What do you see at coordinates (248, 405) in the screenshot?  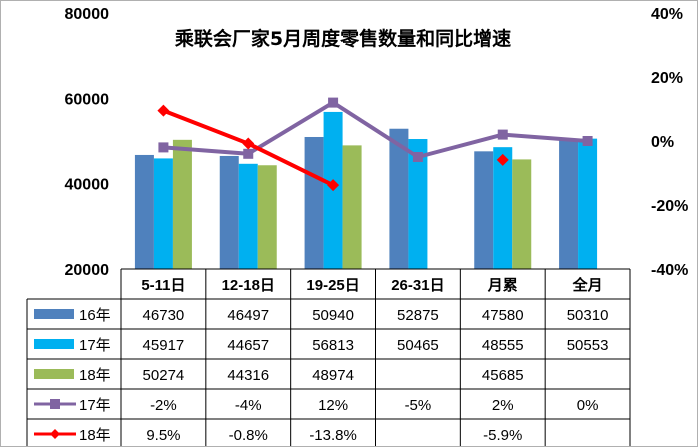 I see `table-cell: -4%` at bounding box center [248, 405].